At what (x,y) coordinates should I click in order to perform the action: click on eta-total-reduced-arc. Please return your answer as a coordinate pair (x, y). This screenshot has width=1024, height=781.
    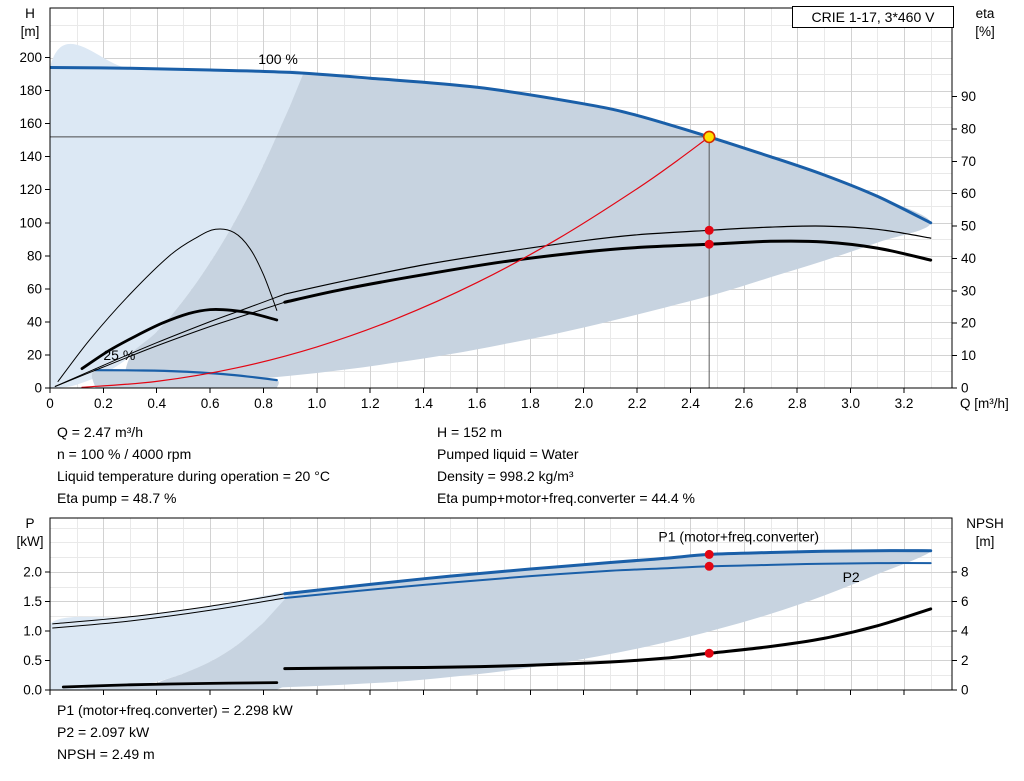
    Looking at the image, I should click on (179, 339).